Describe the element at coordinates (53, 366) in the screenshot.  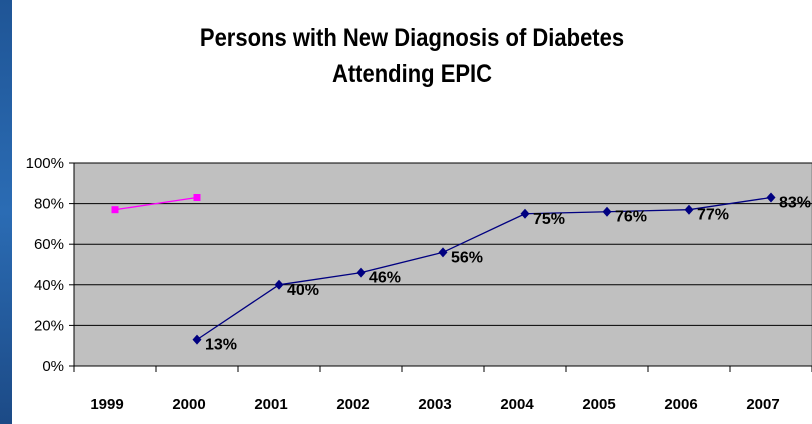
I see `y-tick-label: 0%` at that location.